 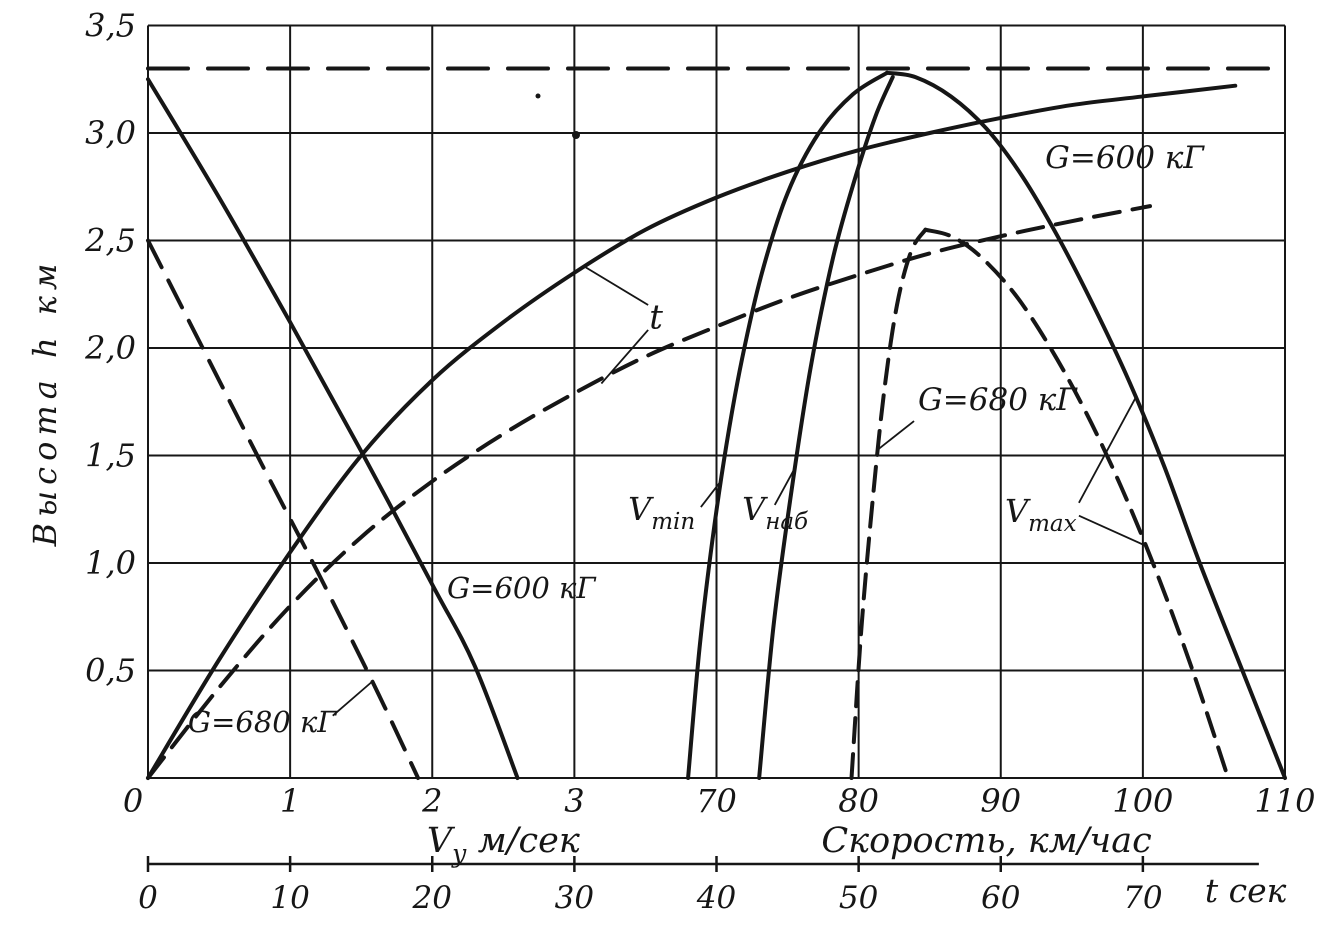 I want to click on speed-tick-70: 70, so click(x=716, y=801).